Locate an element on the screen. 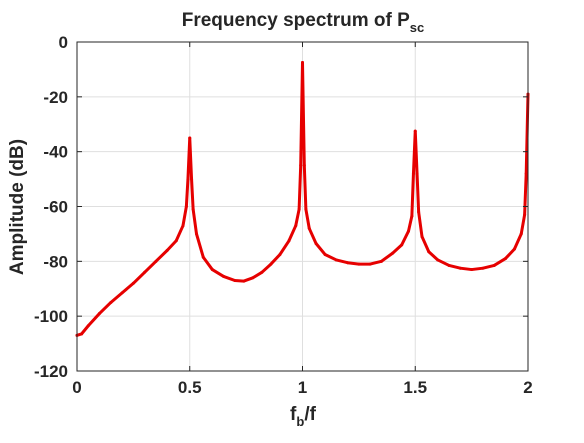 The height and width of the screenshot is (443, 584). x-tick-label: 1.5 is located at coordinates (415, 387).